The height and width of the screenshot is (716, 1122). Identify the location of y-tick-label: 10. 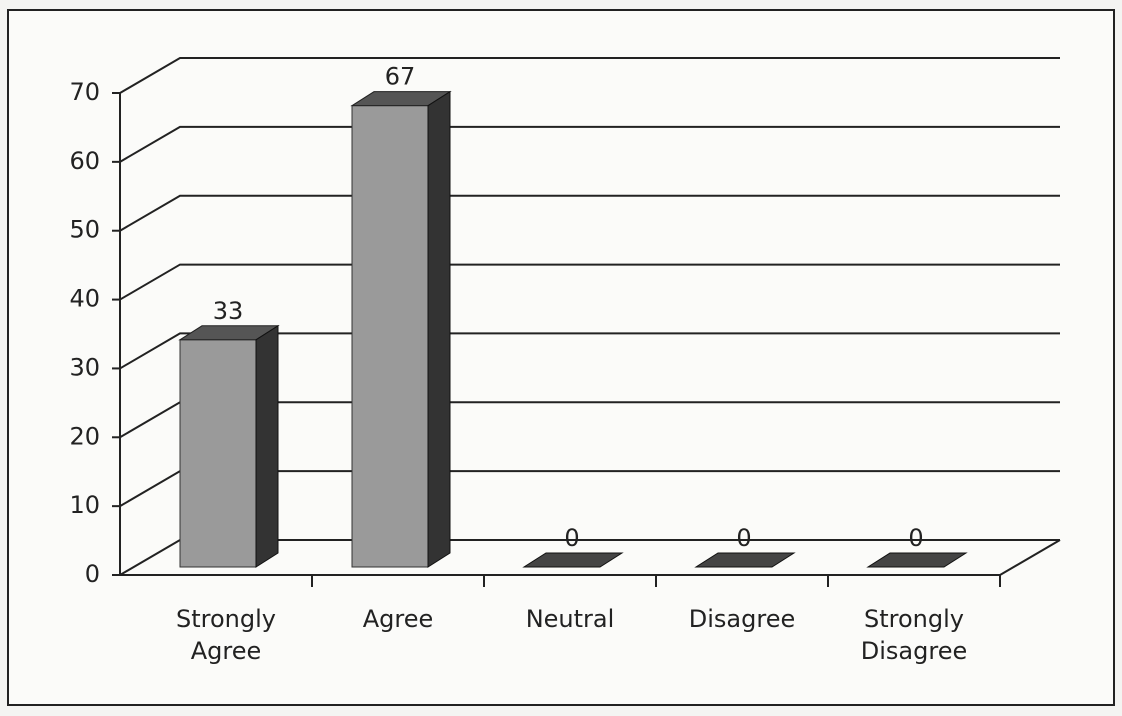
(84, 505).